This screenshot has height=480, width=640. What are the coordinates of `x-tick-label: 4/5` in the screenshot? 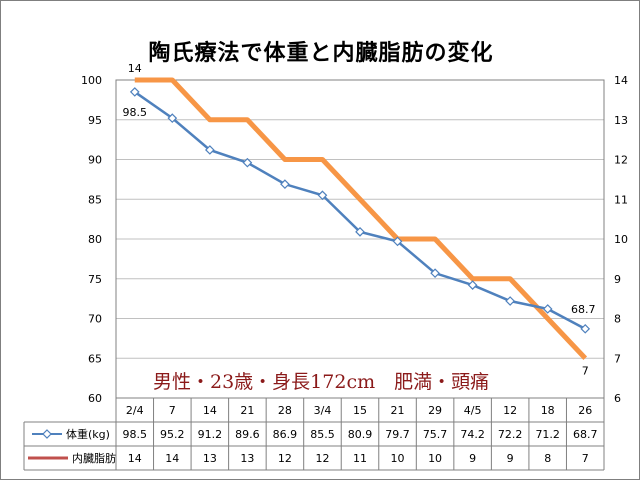 It's located at (473, 410).